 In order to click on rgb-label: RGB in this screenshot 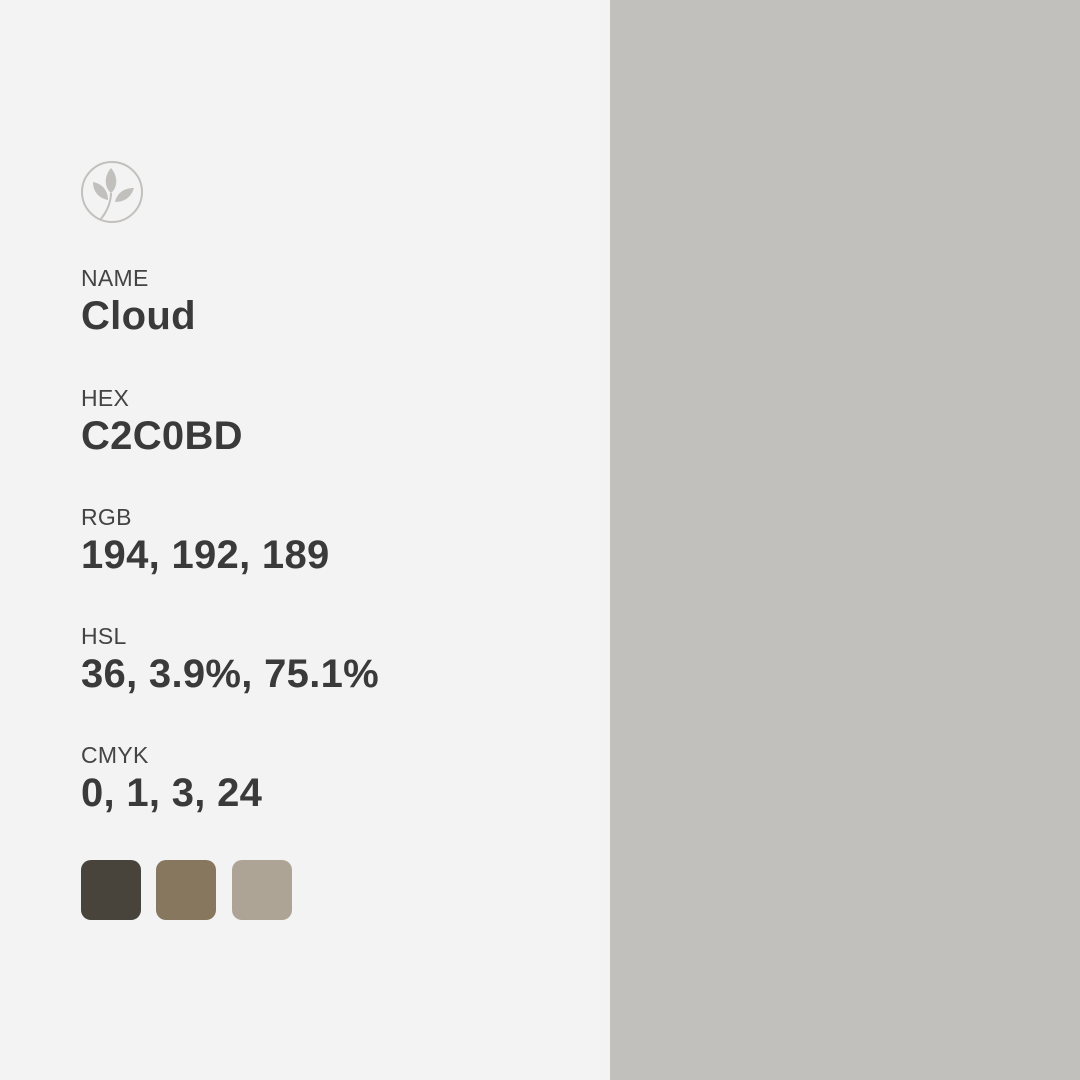, I will do `click(106, 517)`.